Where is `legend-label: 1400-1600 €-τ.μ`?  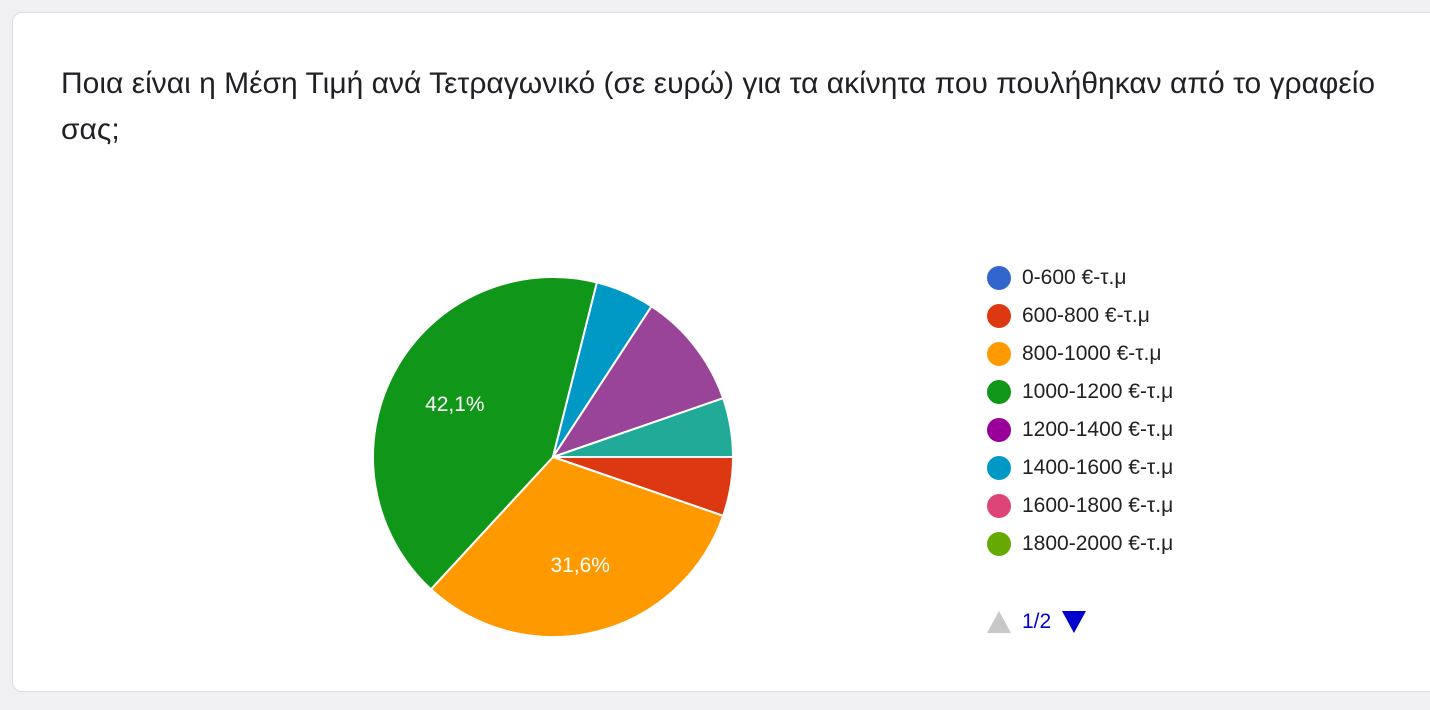
legend-label: 1400-1600 €-τ.μ is located at coordinates (1098, 467).